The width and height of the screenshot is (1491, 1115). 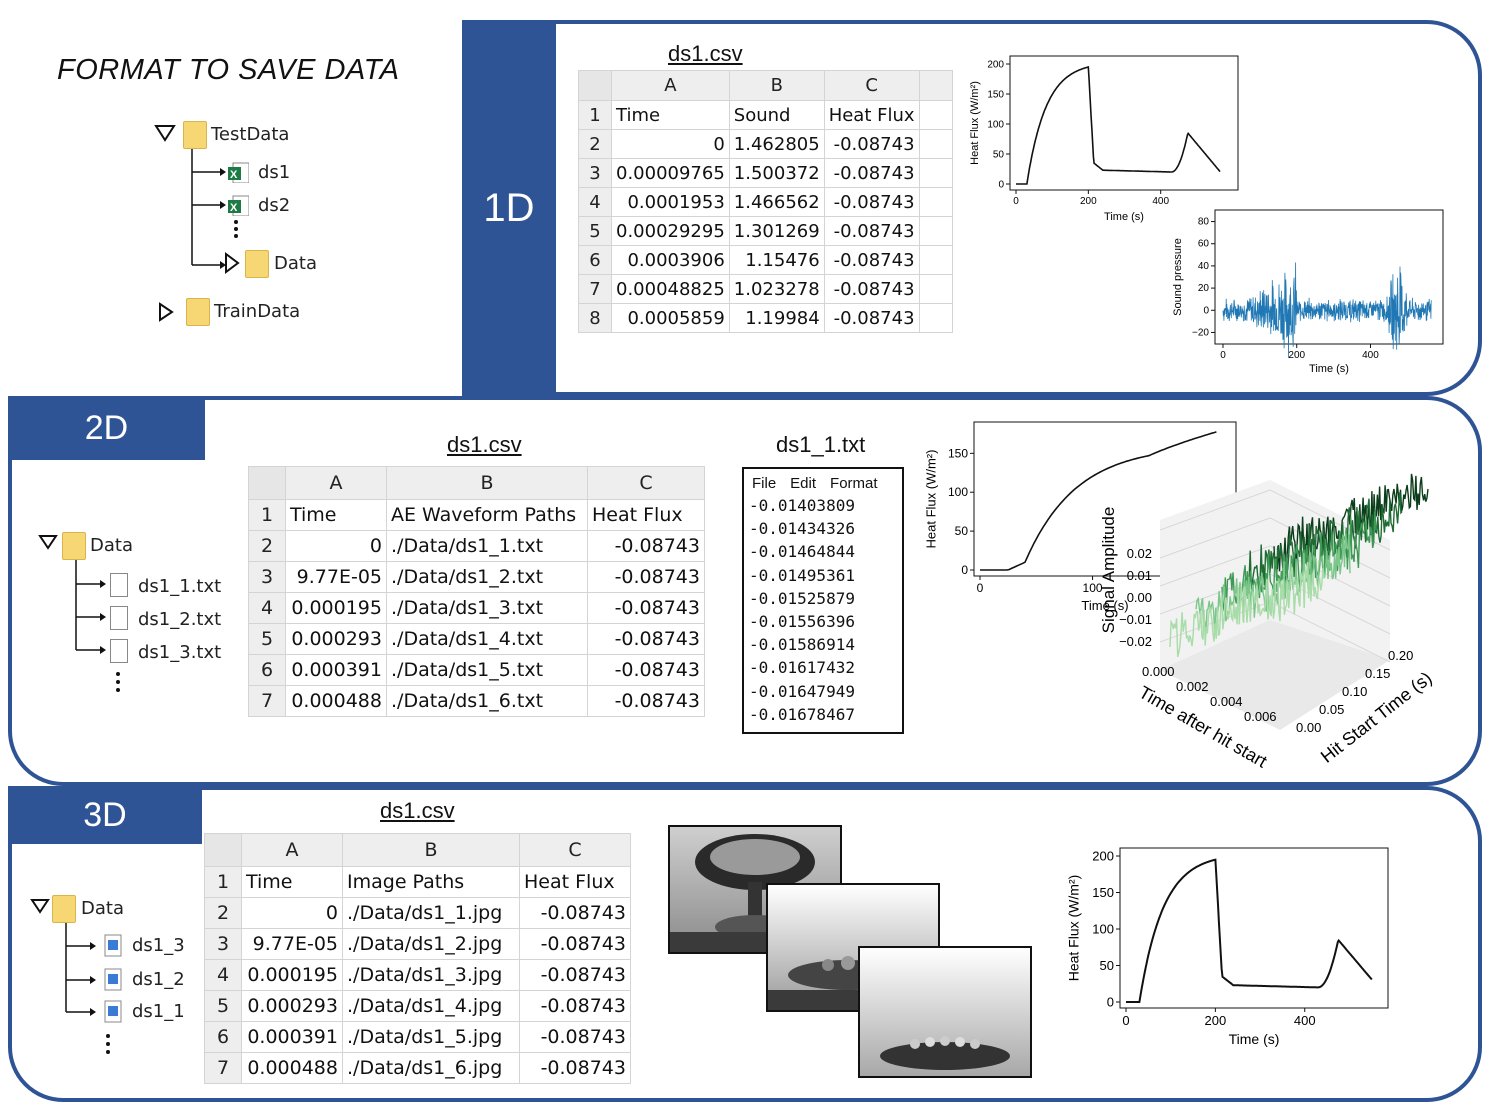 What do you see at coordinates (776, 318) in the screenshot?
I see `cell: 1.19984` at bounding box center [776, 318].